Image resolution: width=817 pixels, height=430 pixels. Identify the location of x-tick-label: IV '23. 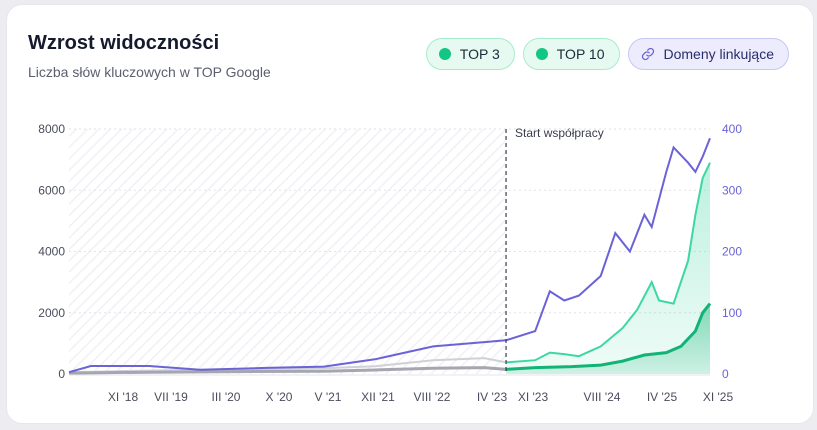
(492, 397).